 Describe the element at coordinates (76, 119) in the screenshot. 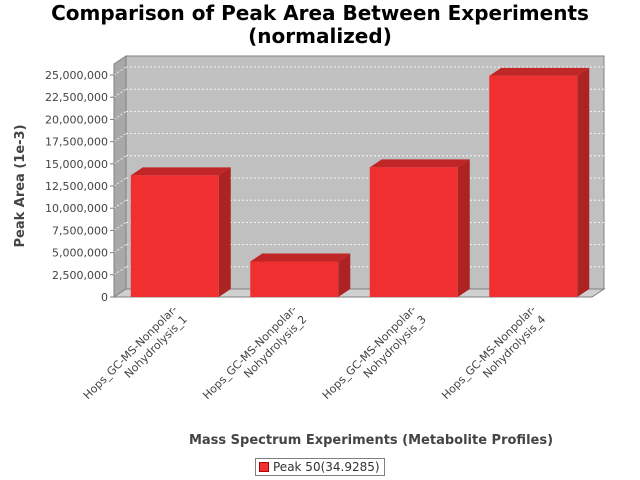

I see `y-tick-label: 20,000,000` at that location.